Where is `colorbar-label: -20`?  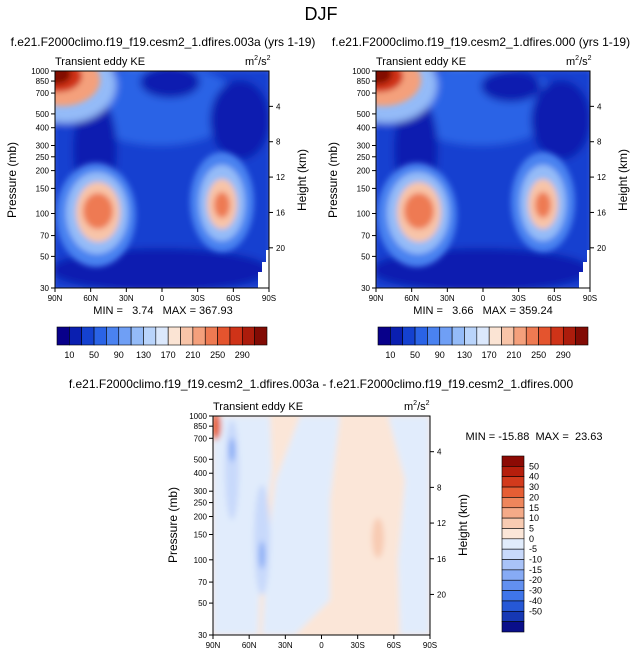
colorbar-label: -20 is located at coordinates (535, 580).